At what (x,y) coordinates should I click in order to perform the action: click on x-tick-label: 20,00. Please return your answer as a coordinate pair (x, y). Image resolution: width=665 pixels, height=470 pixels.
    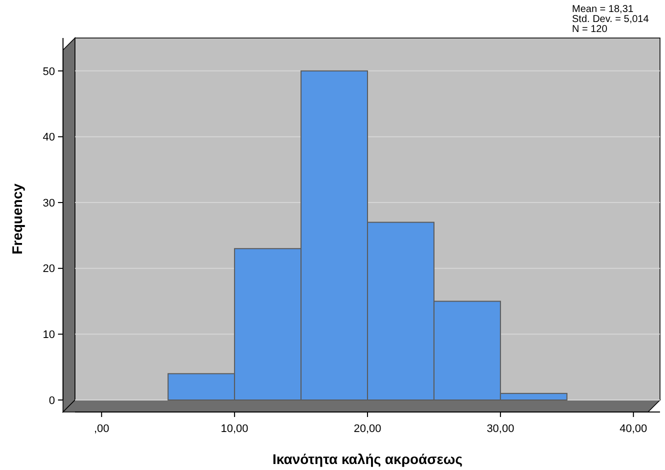
    Looking at the image, I should click on (368, 429).